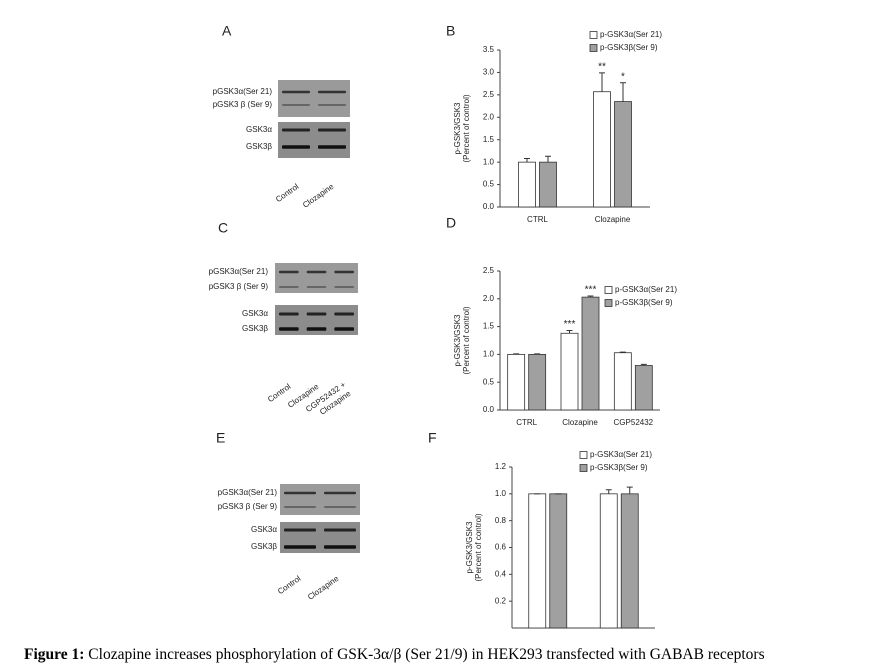 The width and height of the screenshot is (870, 671). I want to click on y-tick-label: 3.5, so click(489, 49).